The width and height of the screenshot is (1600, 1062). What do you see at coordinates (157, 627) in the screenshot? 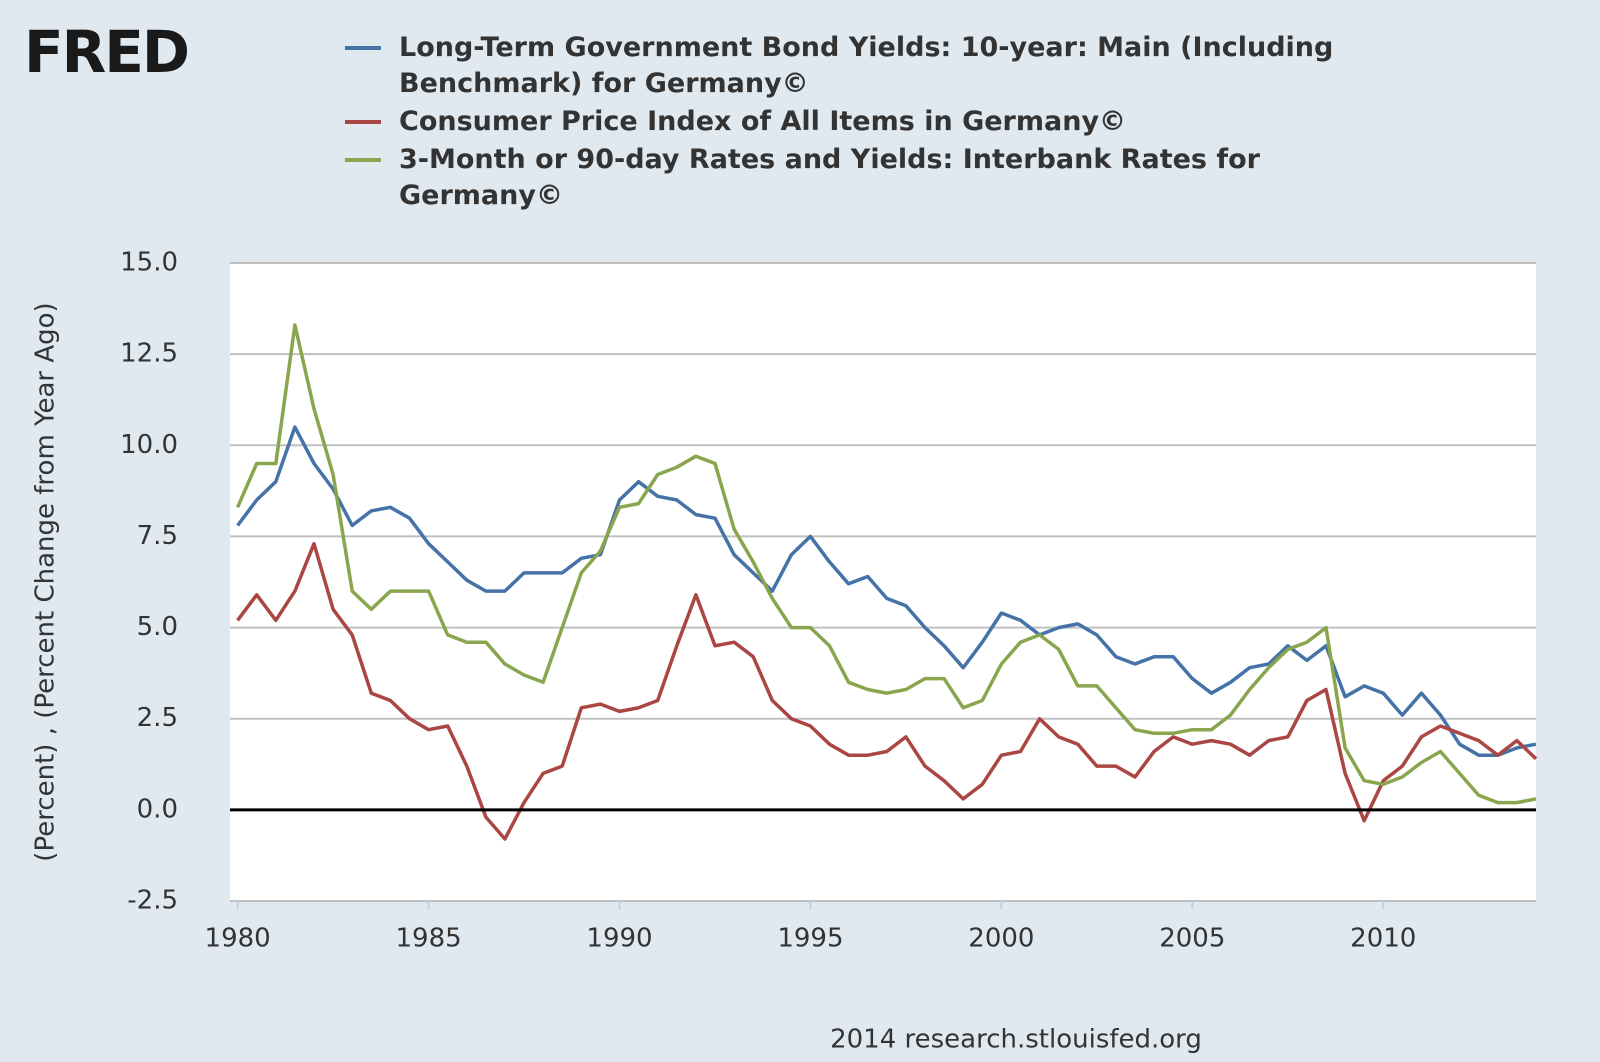
I see `y-tick-label: 5.0` at bounding box center [157, 627].